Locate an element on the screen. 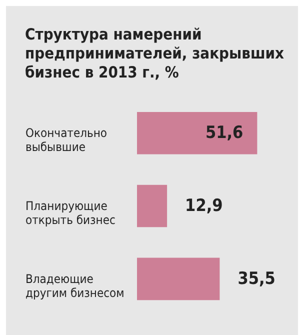  y-tick-label: Владеющие другим бизнесом is located at coordinates (75, 286).